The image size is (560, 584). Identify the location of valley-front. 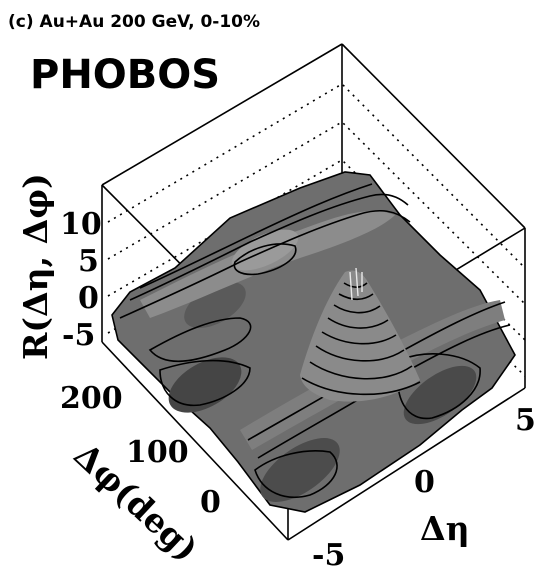
(300, 470).